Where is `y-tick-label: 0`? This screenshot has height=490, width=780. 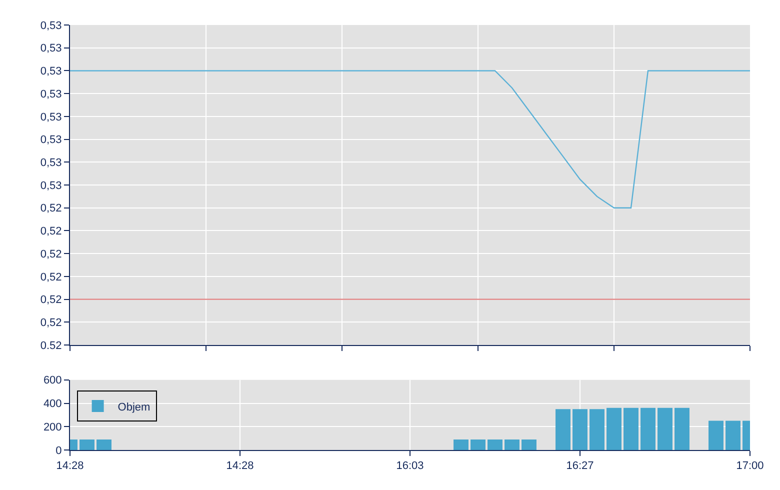
y-tick-label: 0 is located at coordinates (59, 450).